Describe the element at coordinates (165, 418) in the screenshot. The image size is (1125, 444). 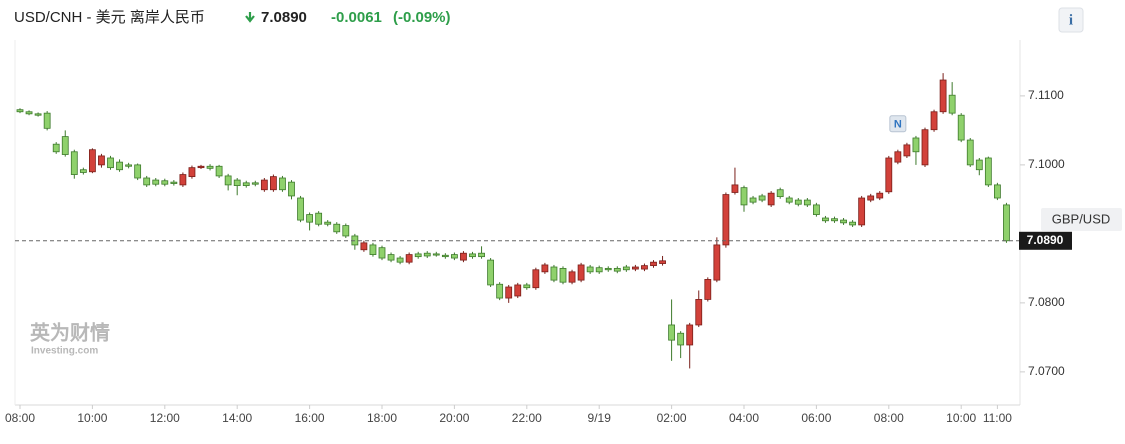
I see `x-tick-label: 12:00` at that location.